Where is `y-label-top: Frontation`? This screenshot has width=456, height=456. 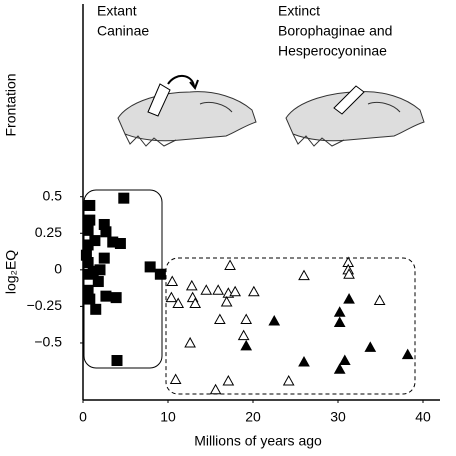
y-label-top: Frontation is located at coordinates (11, 104).